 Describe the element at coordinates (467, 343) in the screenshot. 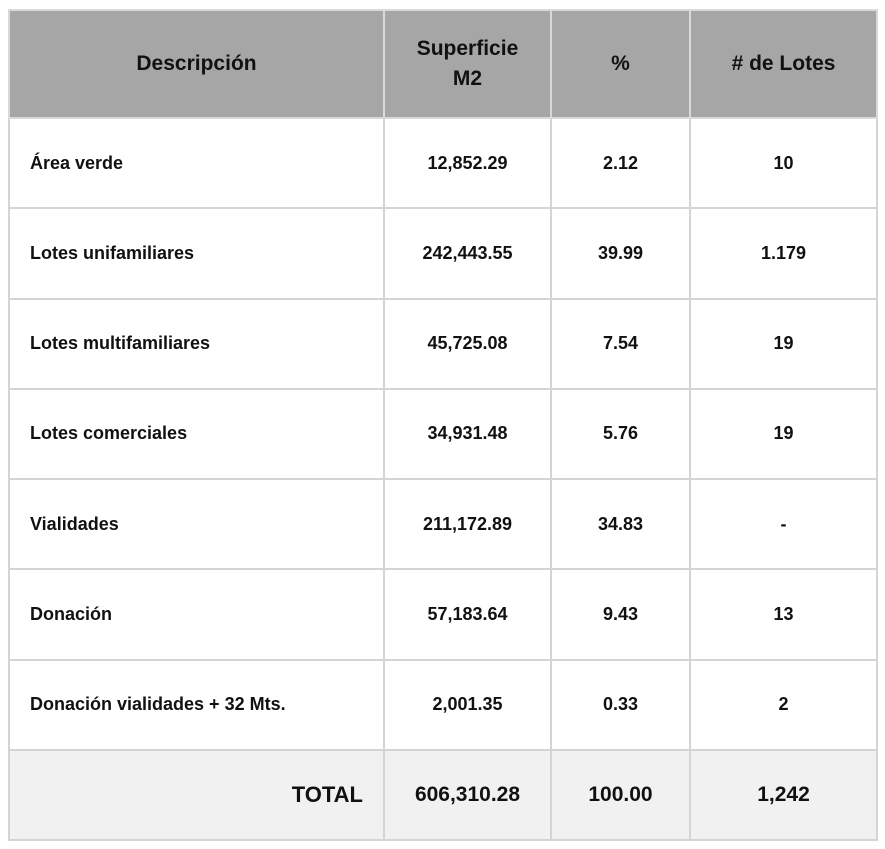

I see `row-surface: 45,725.08` at that location.